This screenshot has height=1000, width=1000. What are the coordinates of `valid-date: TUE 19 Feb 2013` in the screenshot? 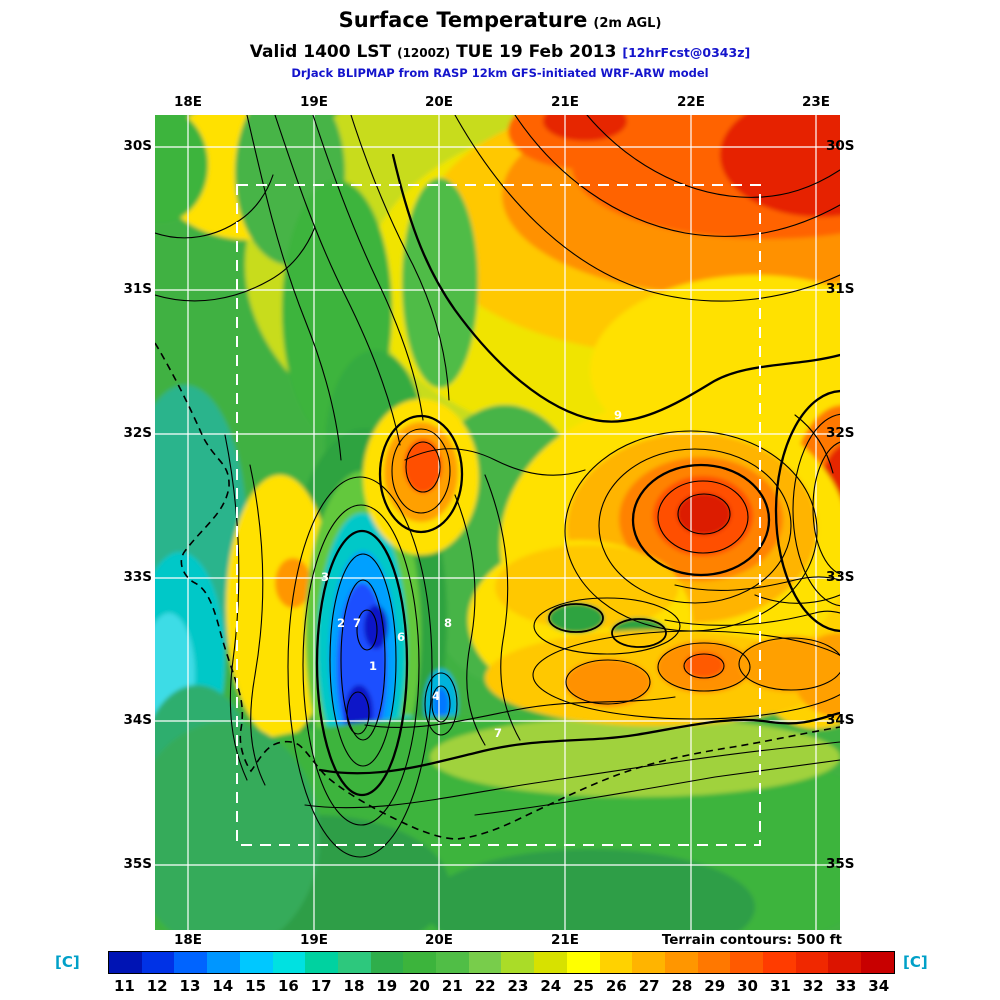 It's located at (536, 52).